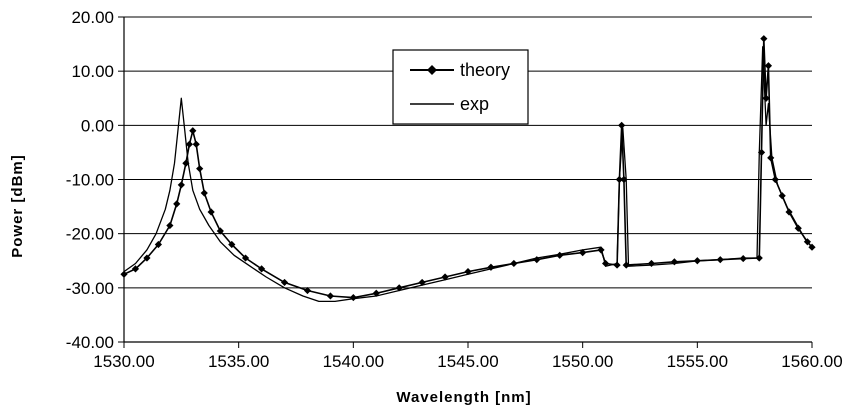 The width and height of the screenshot is (849, 408). I want to click on y-tick-label-6: 20.00, so click(92, 17).